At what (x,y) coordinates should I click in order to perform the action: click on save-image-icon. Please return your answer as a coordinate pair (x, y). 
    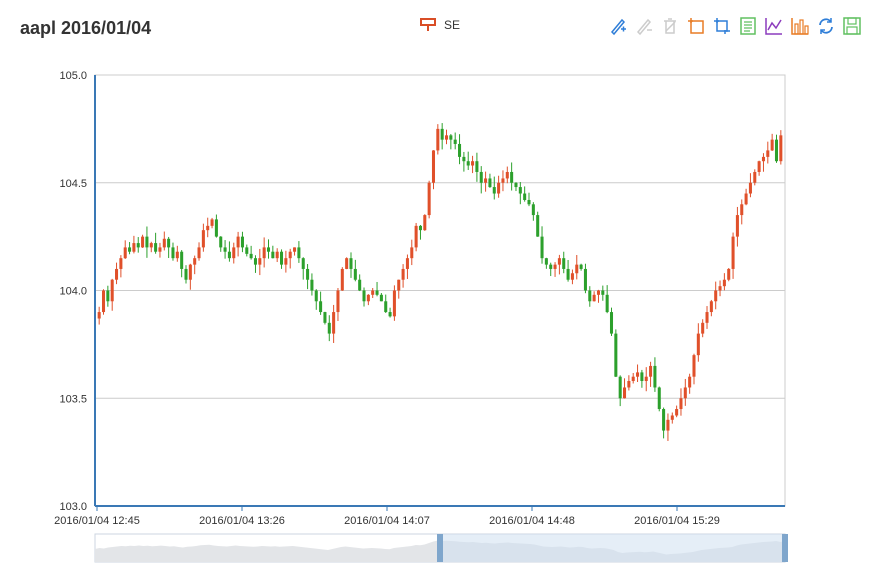
    Looking at the image, I should click on (852, 26).